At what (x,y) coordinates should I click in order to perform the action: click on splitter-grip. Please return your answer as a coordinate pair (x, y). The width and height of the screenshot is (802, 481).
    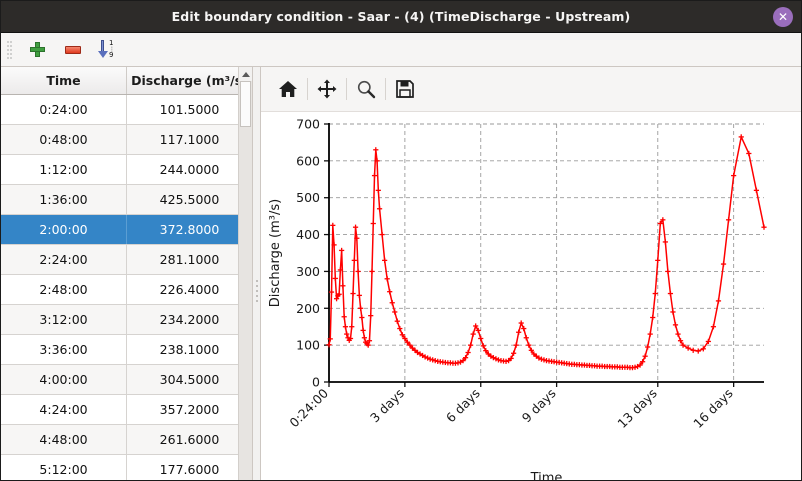
    Looking at the image, I should click on (256, 290).